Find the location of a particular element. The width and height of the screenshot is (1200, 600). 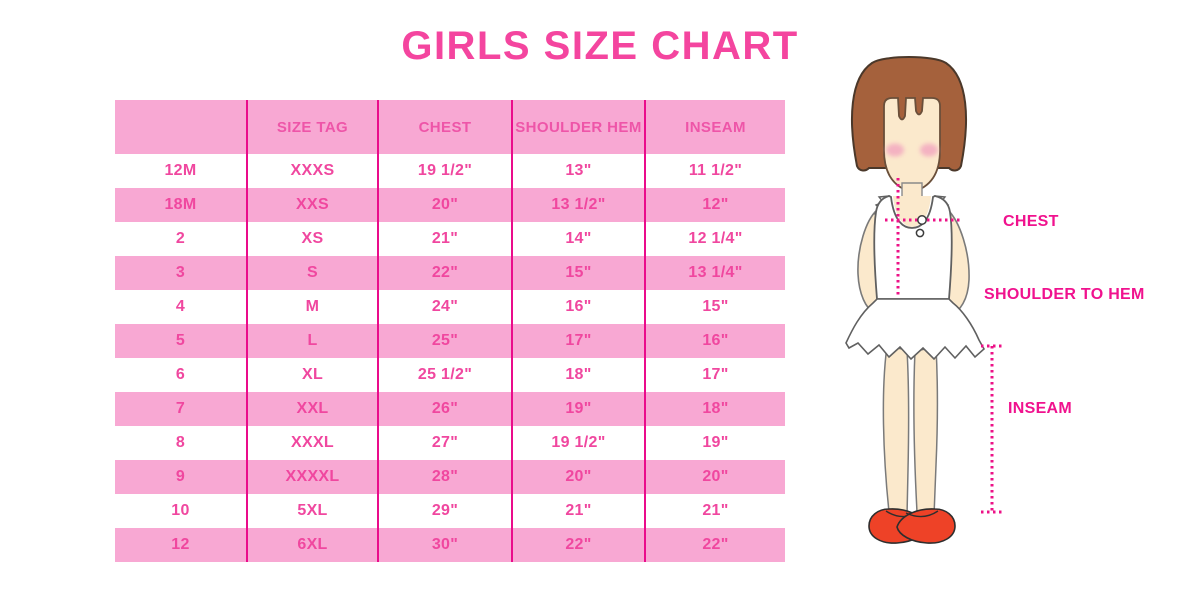

table-row: 5 L 25" 17" 16" is located at coordinates (450, 341).